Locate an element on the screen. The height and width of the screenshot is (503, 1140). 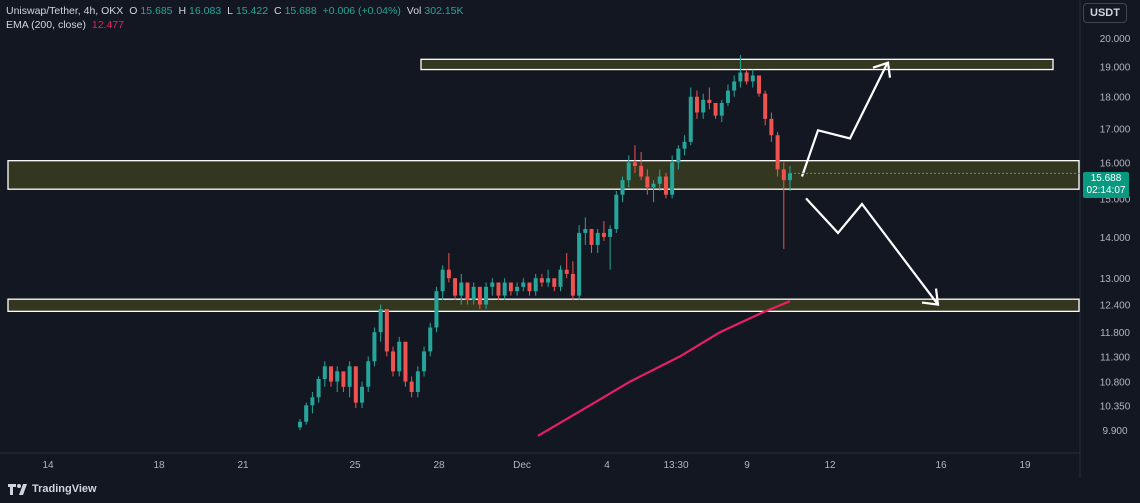
last-price-tag: 15.688 02:14:07 is located at coordinates (1106, 185).